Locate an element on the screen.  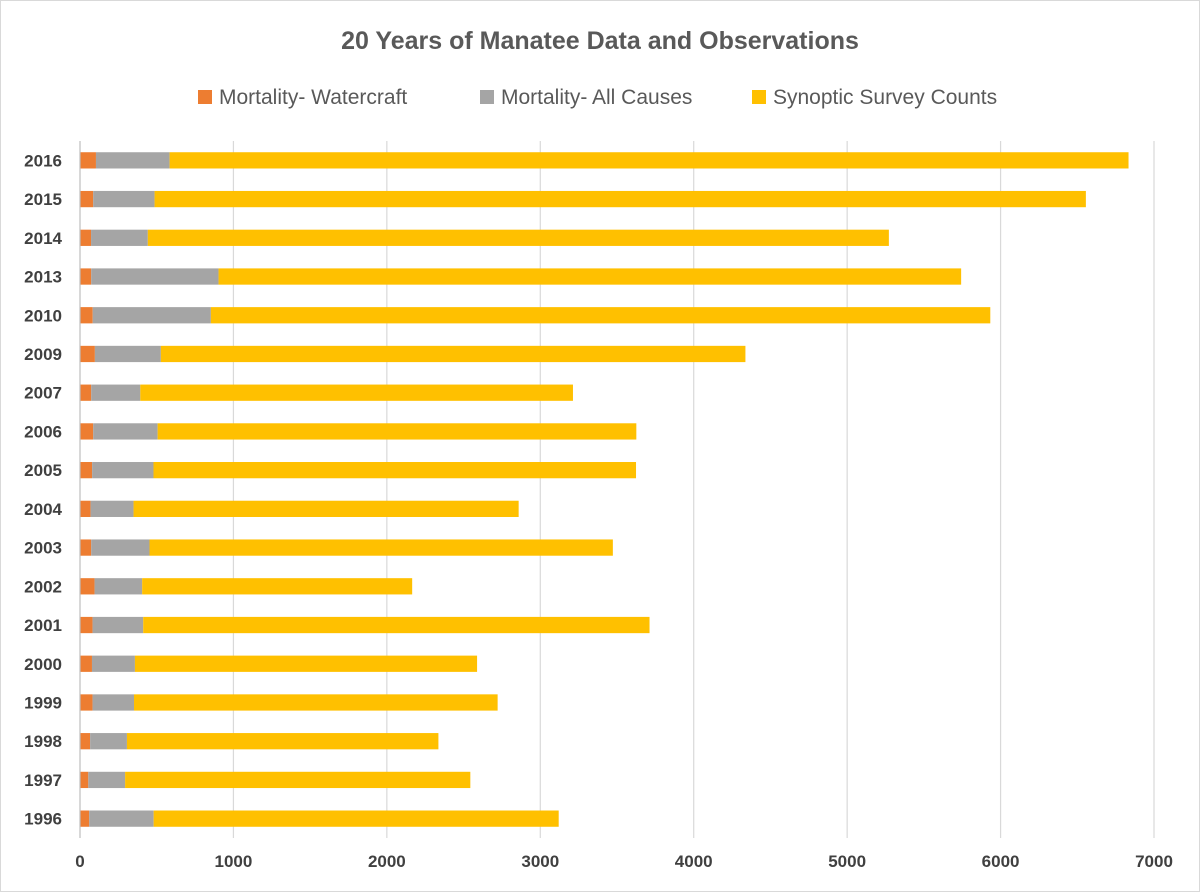
bar-segment-1-2000 is located at coordinates (86, 663).